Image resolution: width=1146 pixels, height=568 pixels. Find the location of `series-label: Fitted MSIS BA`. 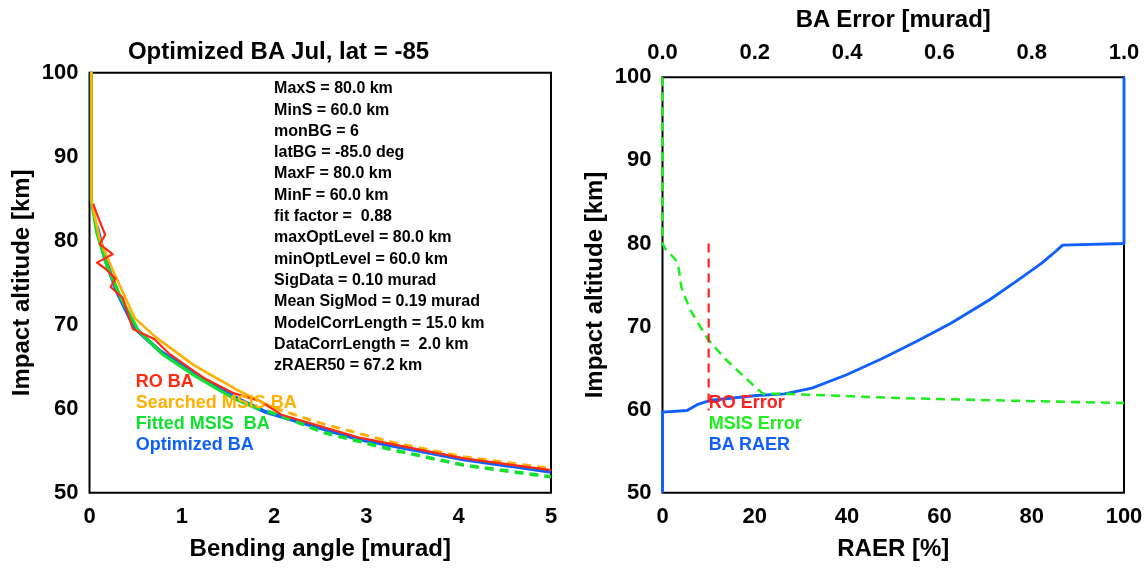

series-label: Fitted MSIS BA is located at coordinates (202, 422).